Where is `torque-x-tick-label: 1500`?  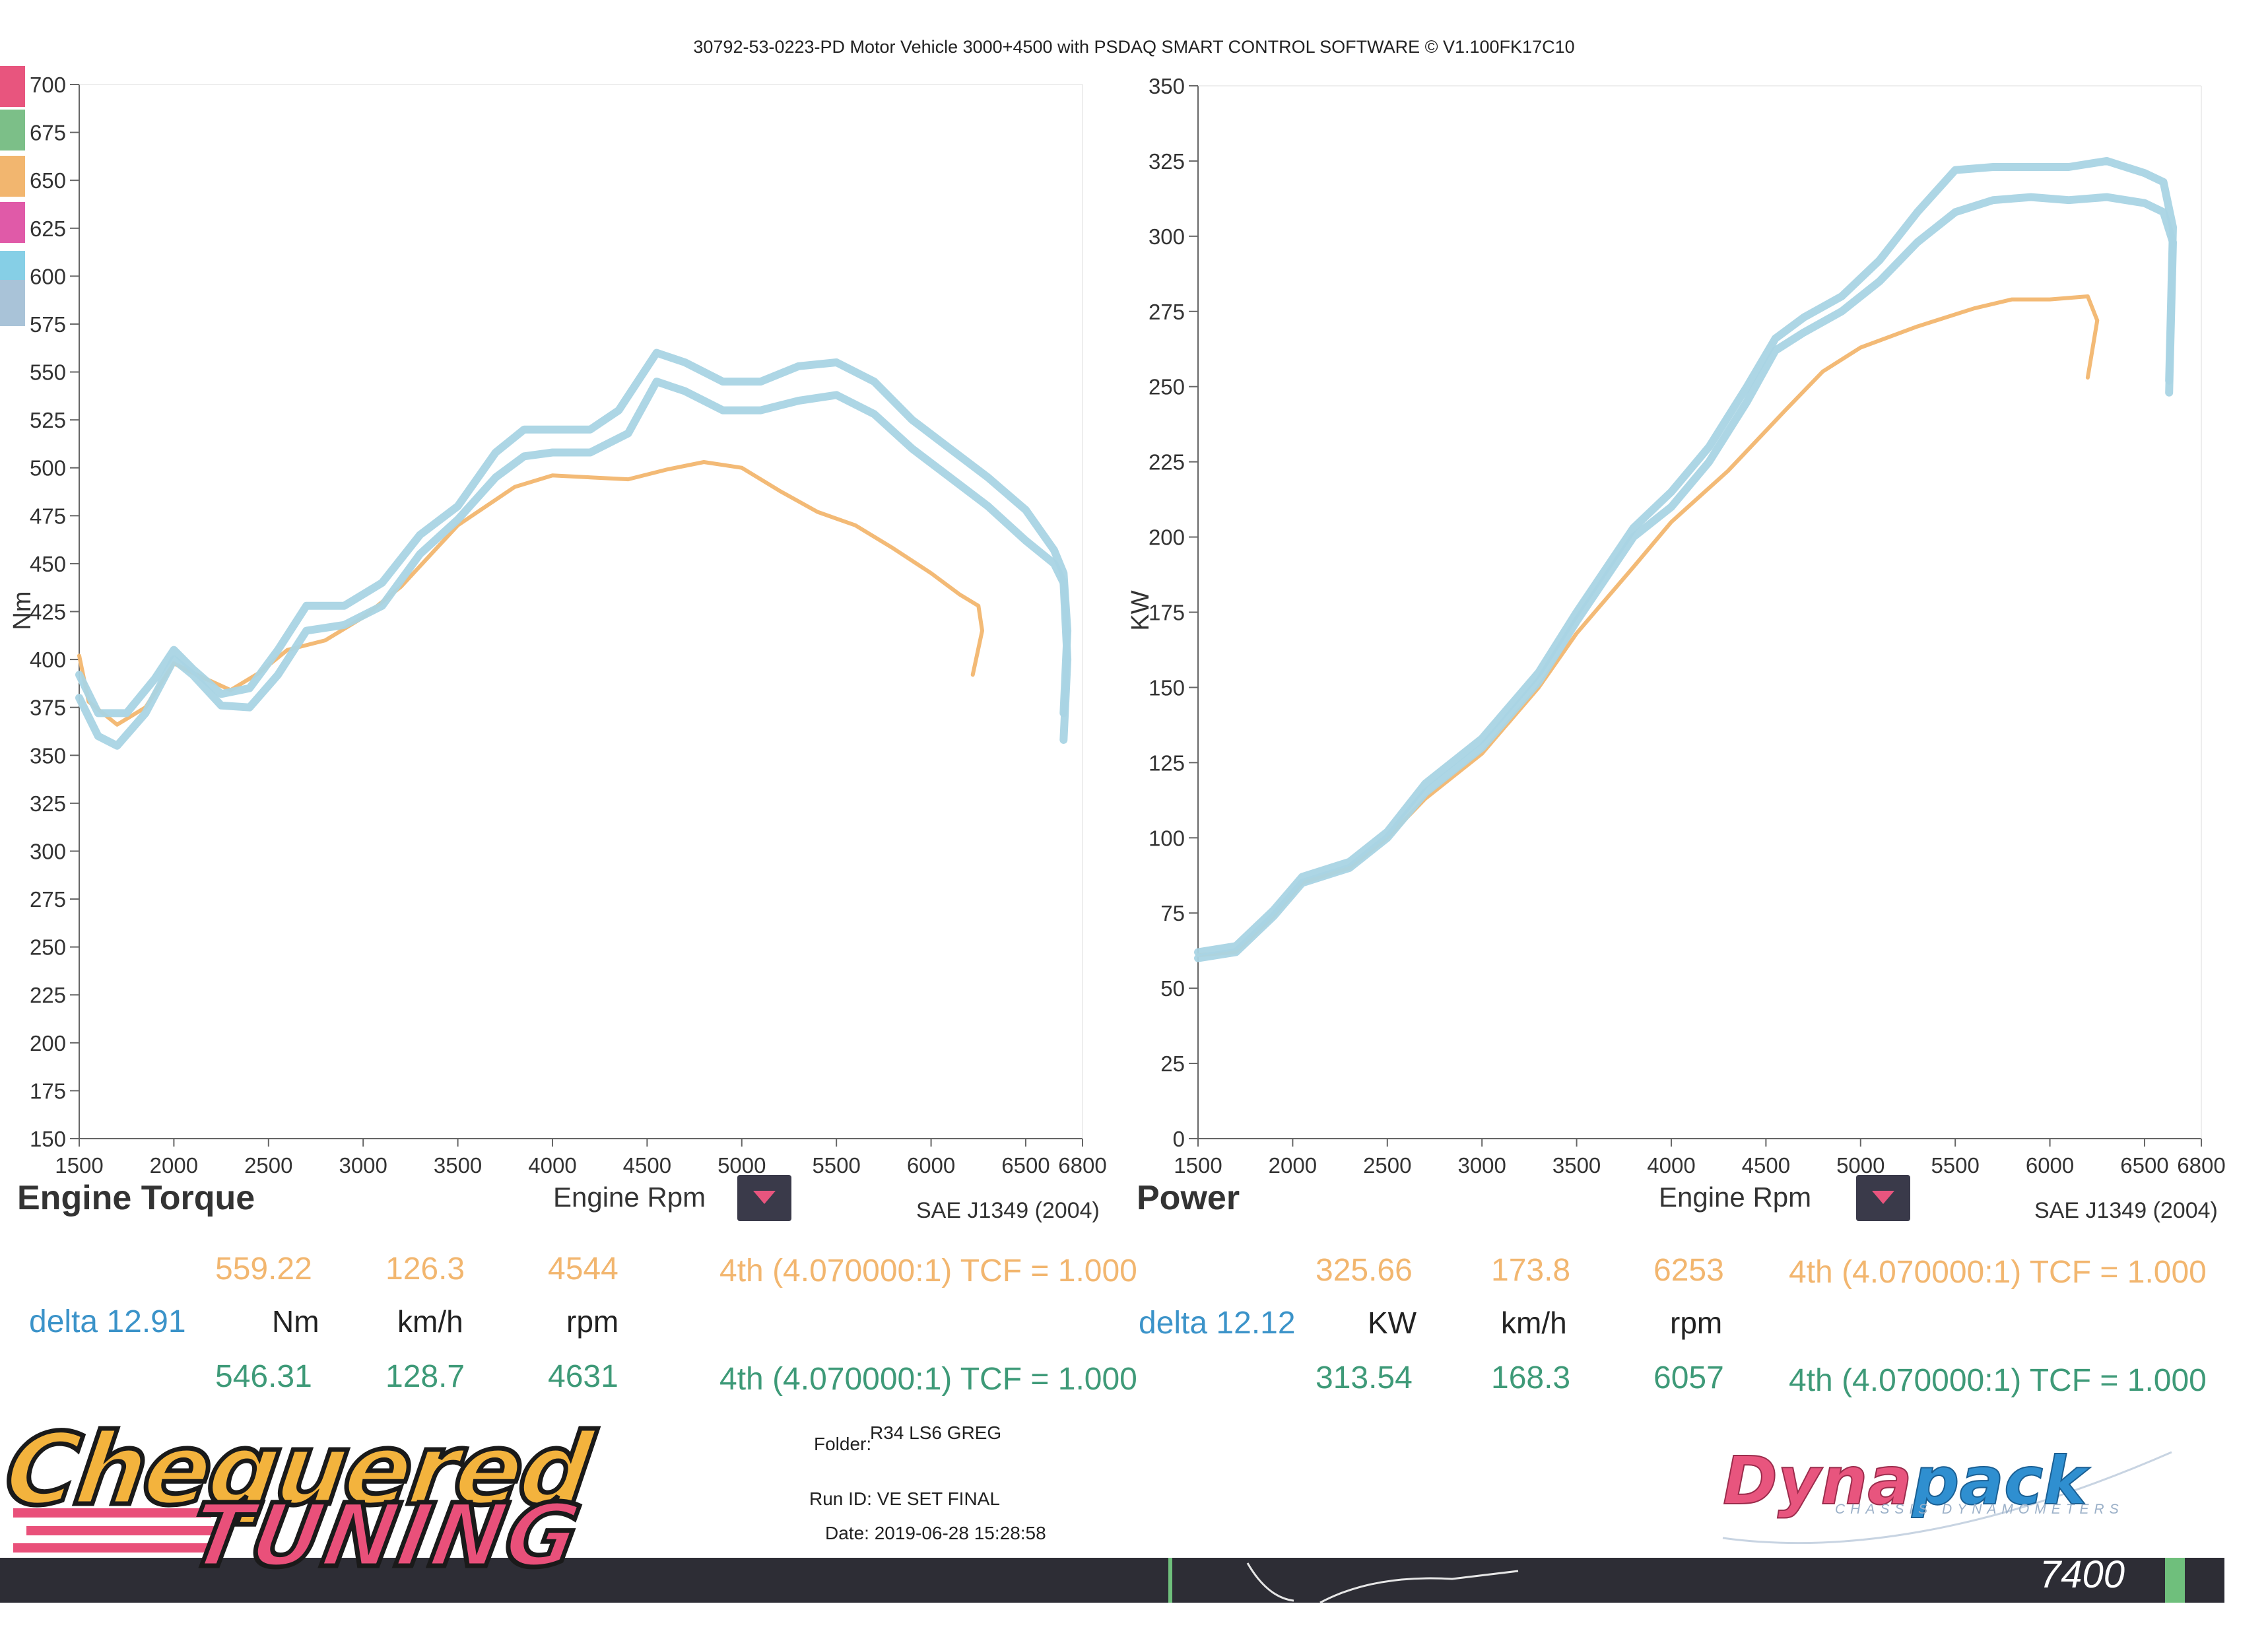
torque-x-tick-label: 1500 is located at coordinates (79, 1165).